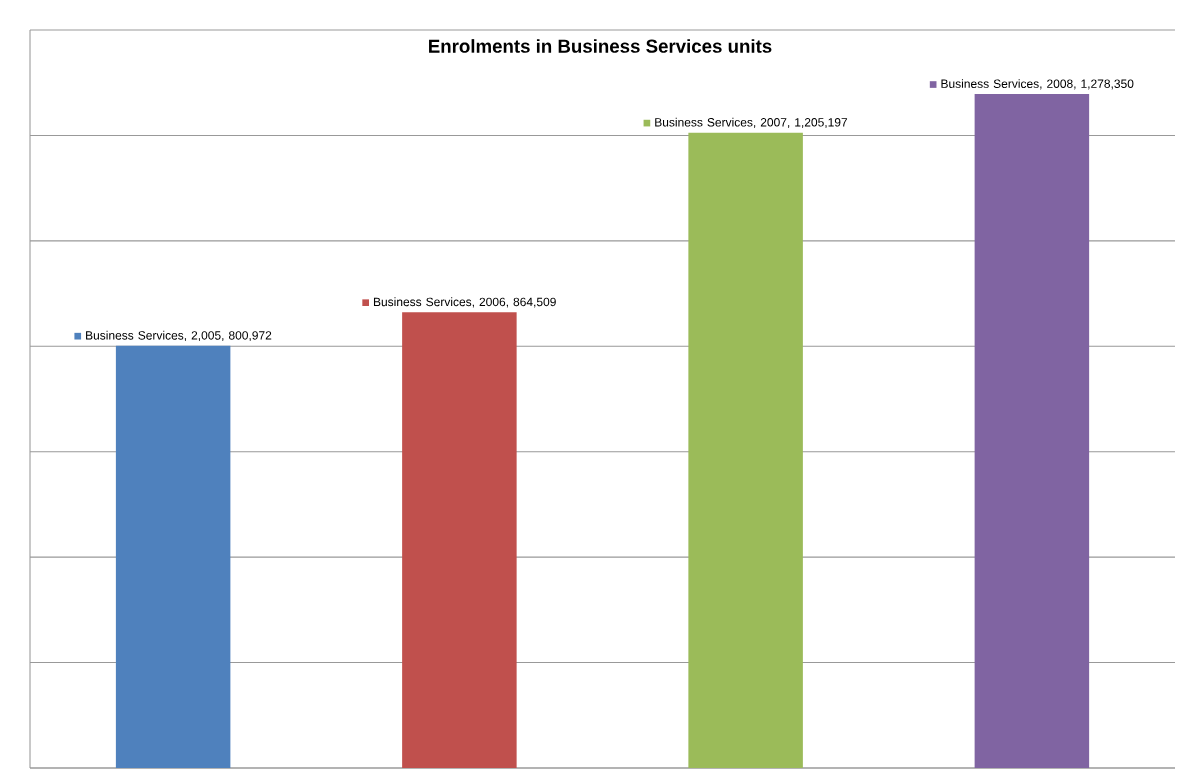 This screenshot has width=1185, height=778. Describe the element at coordinates (600, 46) in the screenshot. I see `chart-title: Enrolments in Business Services units` at that location.